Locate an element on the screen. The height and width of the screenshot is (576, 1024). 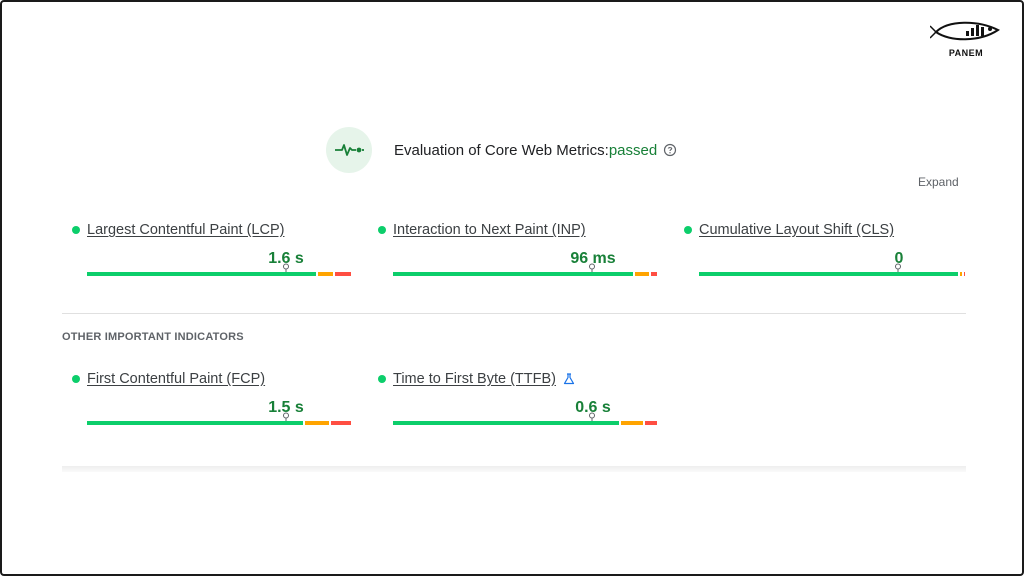
metric-label-ttfb: Time to First Byte (TTFB) is located at coordinates (474, 379).